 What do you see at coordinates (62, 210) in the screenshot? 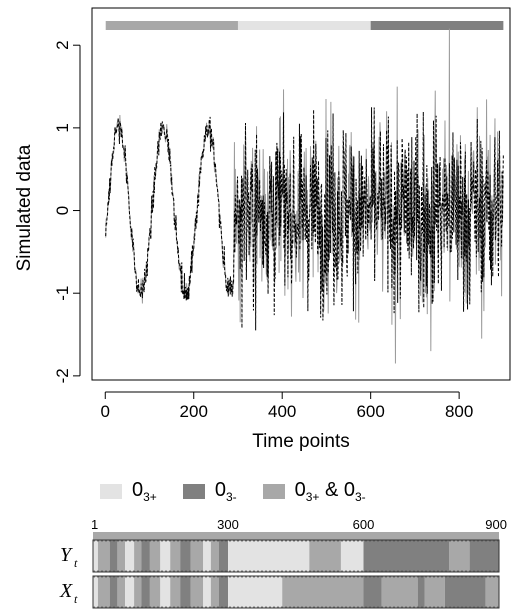
I see `y-tick-label: 0` at bounding box center [62, 210].